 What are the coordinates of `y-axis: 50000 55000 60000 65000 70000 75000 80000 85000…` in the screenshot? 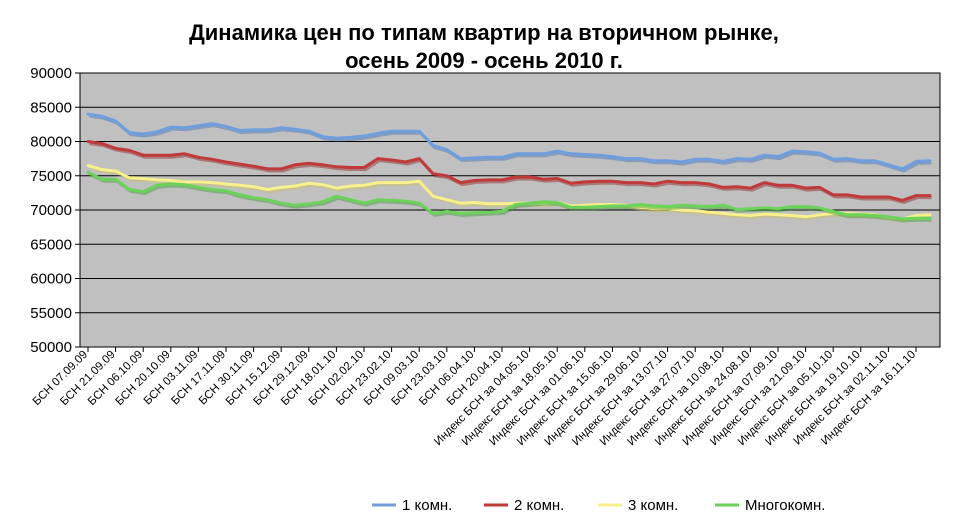 It's located at (55, 210).